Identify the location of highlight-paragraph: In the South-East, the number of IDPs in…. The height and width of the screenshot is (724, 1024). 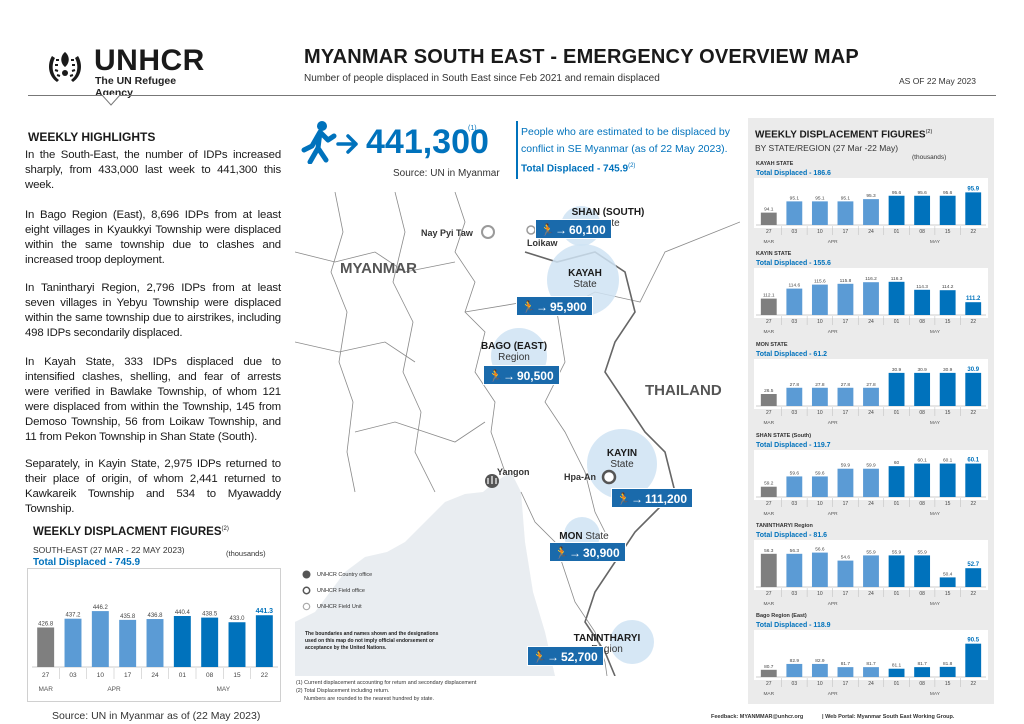
(153, 170).